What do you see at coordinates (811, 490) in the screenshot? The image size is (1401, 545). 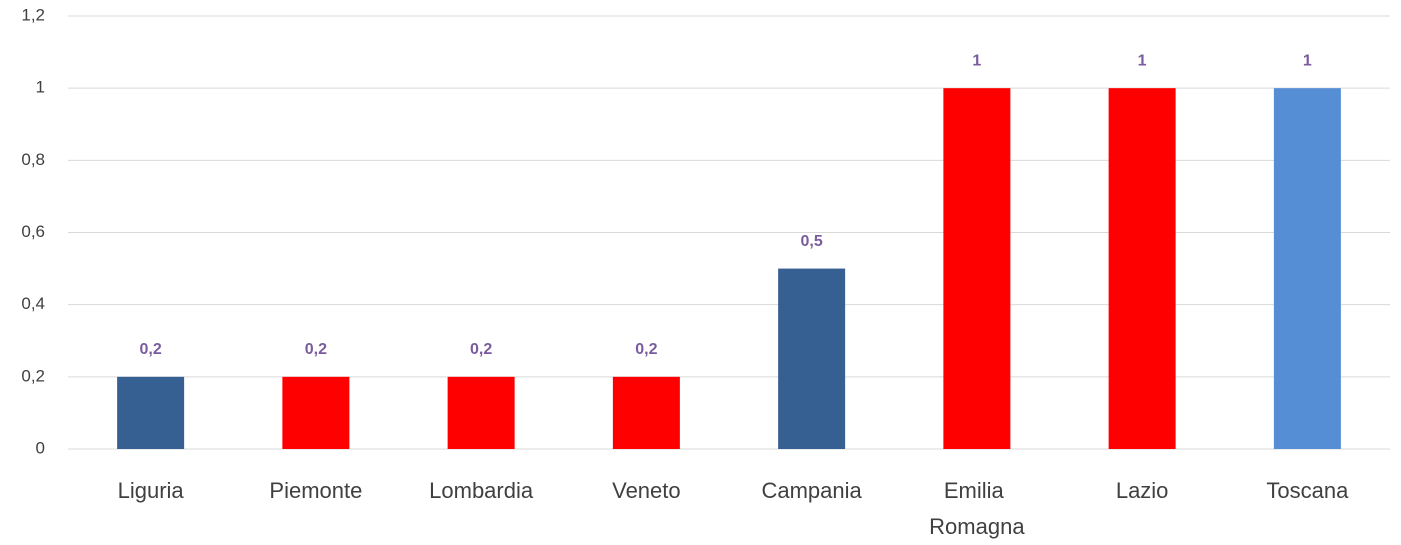 I see `x-tick-label: Campania` at bounding box center [811, 490].